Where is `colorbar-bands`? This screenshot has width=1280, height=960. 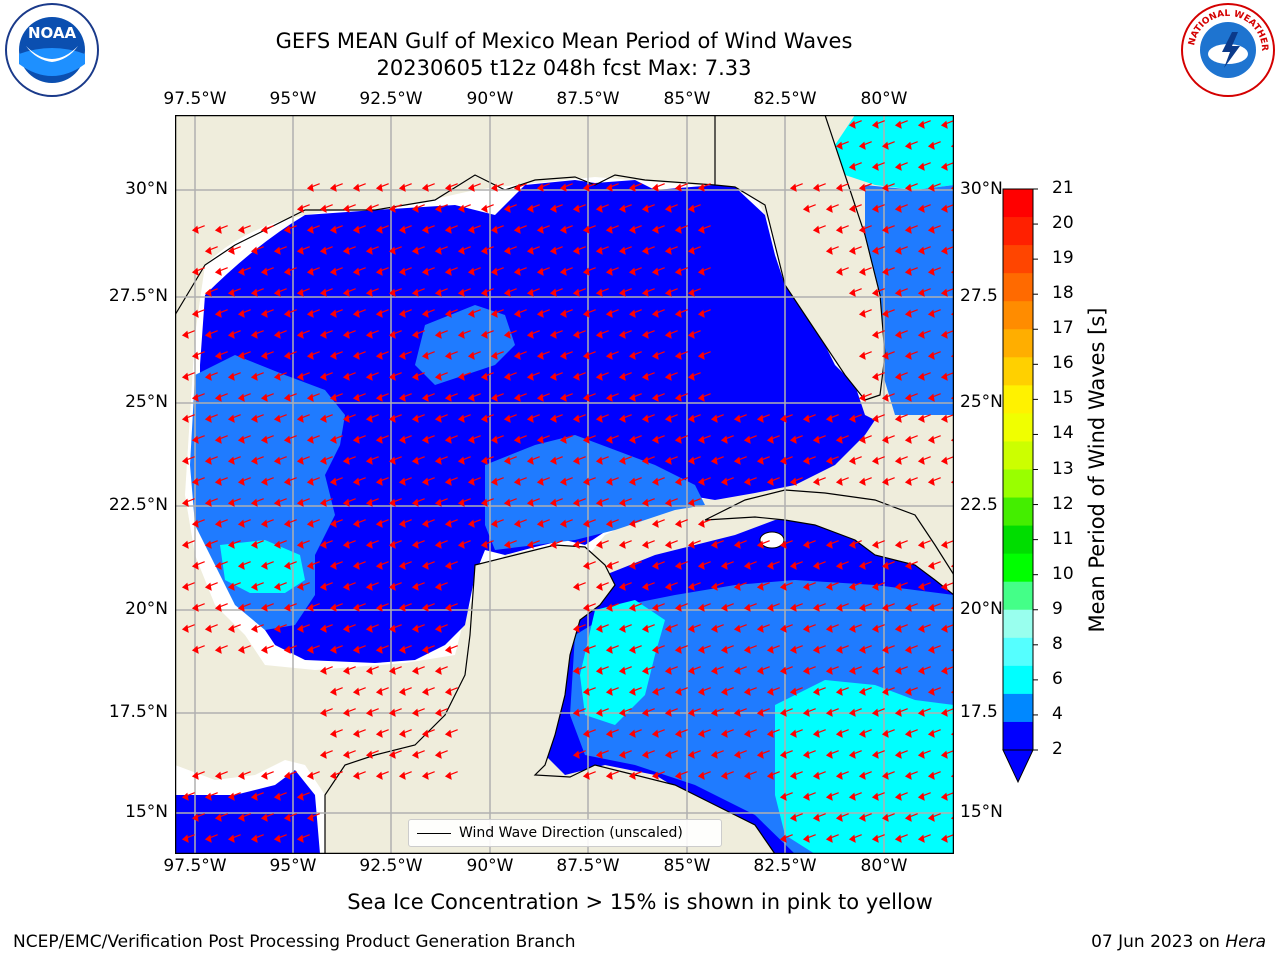 colorbar-bands is located at coordinates (1018, 470).